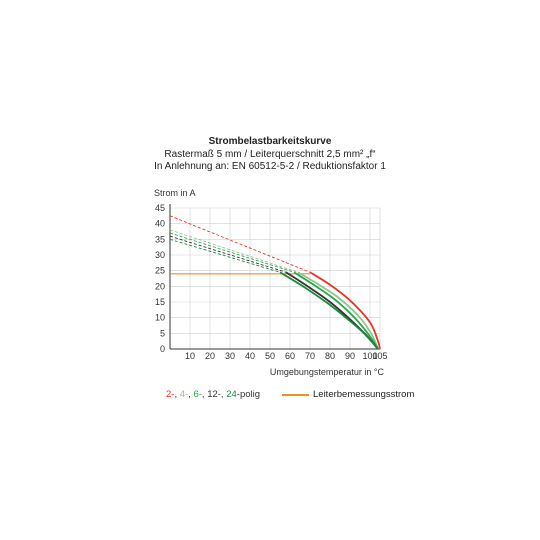 The image size is (540, 540). What do you see at coordinates (160, 271) in the screenshot?
I see `y-tick-label: 25` at bounding box center [160, 271].